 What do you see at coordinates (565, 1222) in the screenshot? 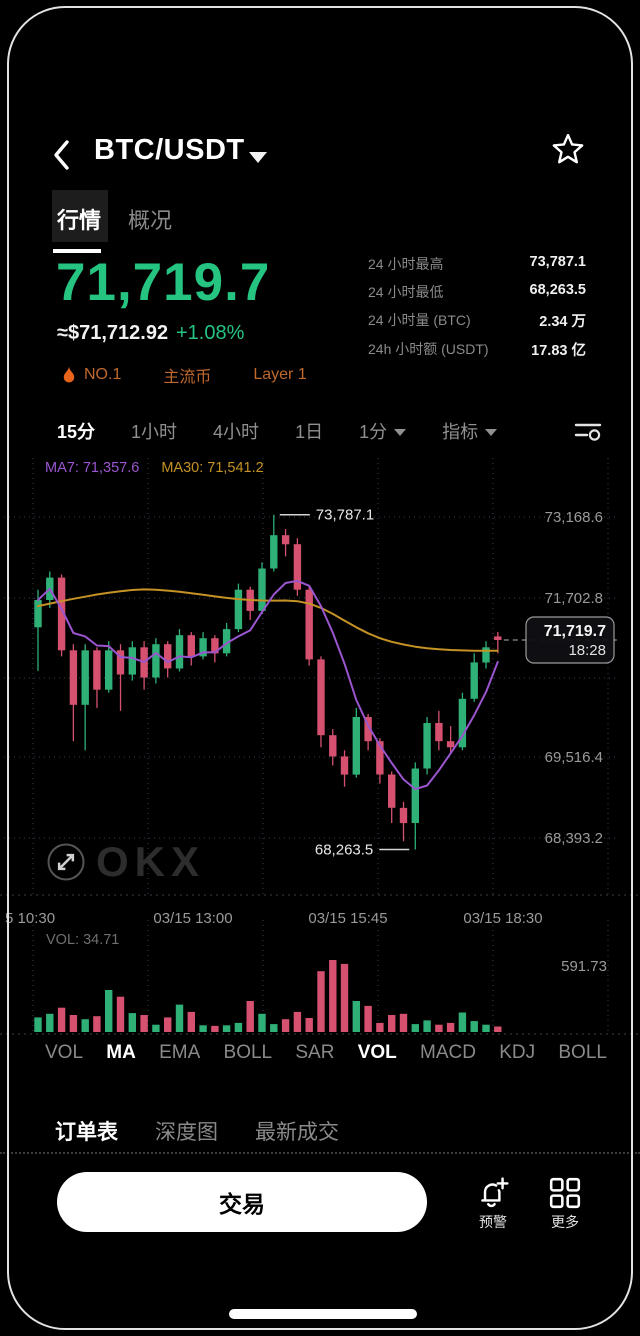
I see `more-label: 更多` at bounding box center [565, 1222].